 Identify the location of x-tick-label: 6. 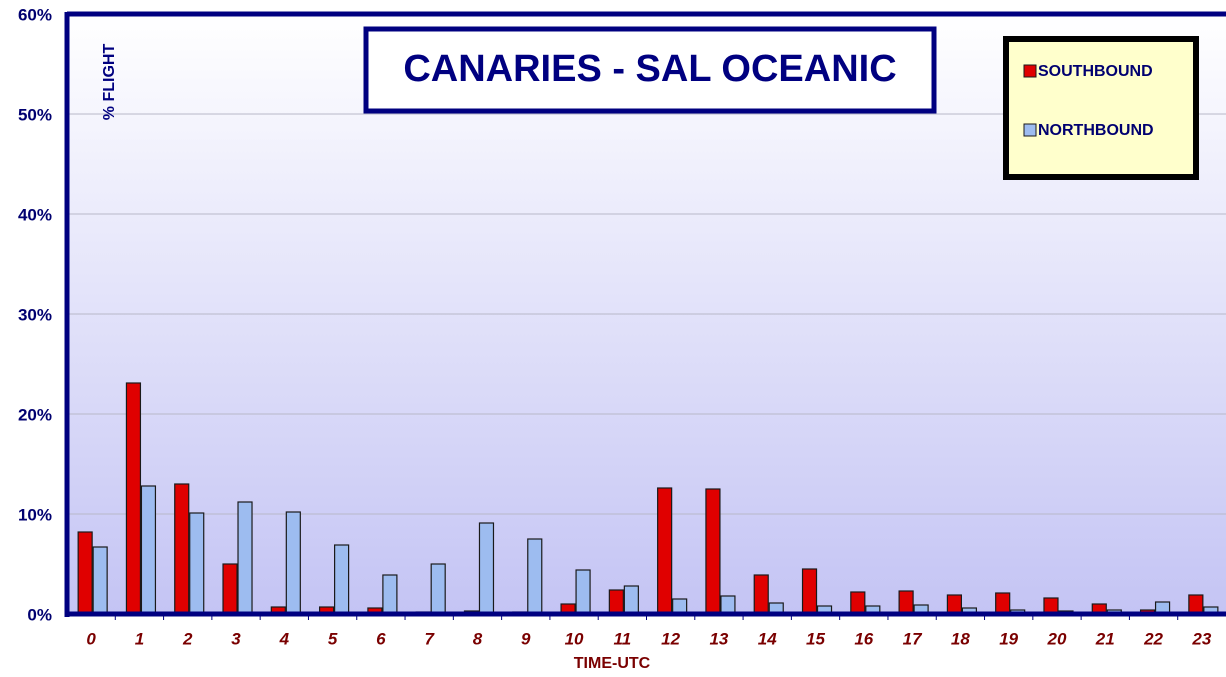
(381, 638).